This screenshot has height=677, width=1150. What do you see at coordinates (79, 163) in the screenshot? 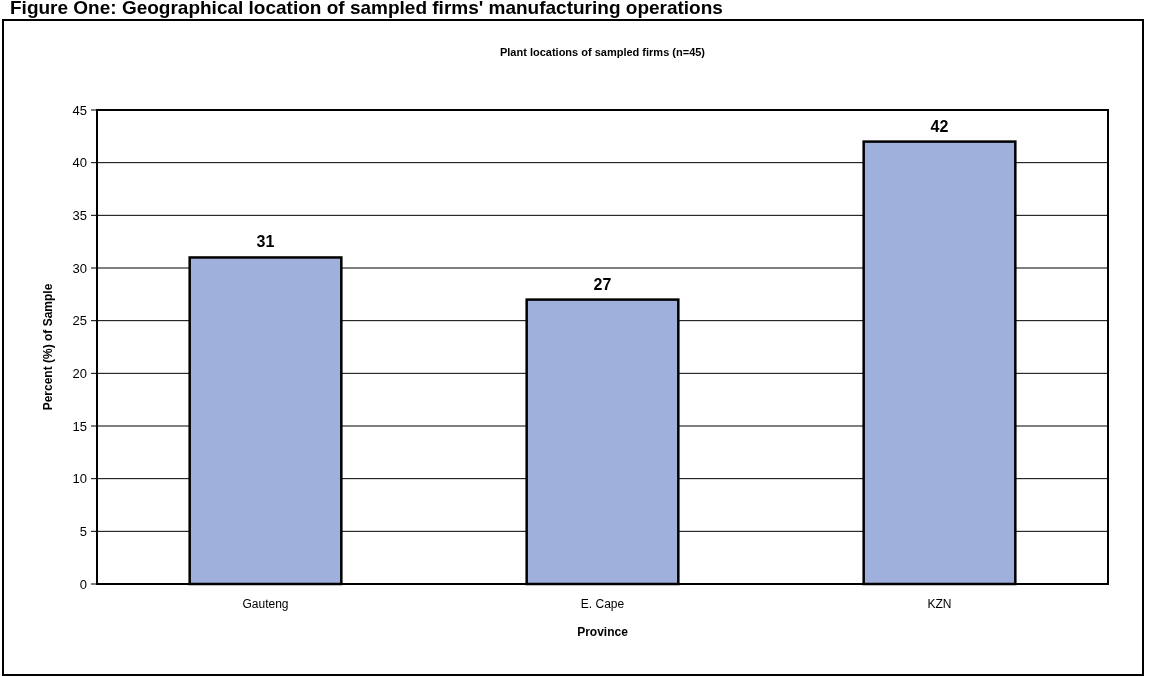
I see `y-tick-label: 40` at bounding box center [79, 163].